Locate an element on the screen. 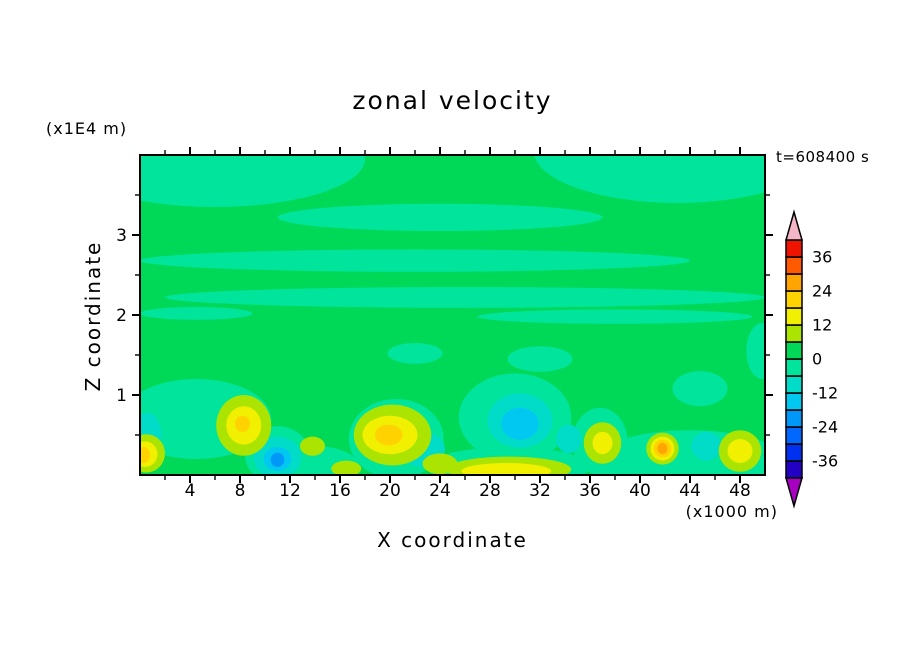 The width and height of the screenshot is (904, 654). z-tick-label: 1 is located at coordinates (121, 396).